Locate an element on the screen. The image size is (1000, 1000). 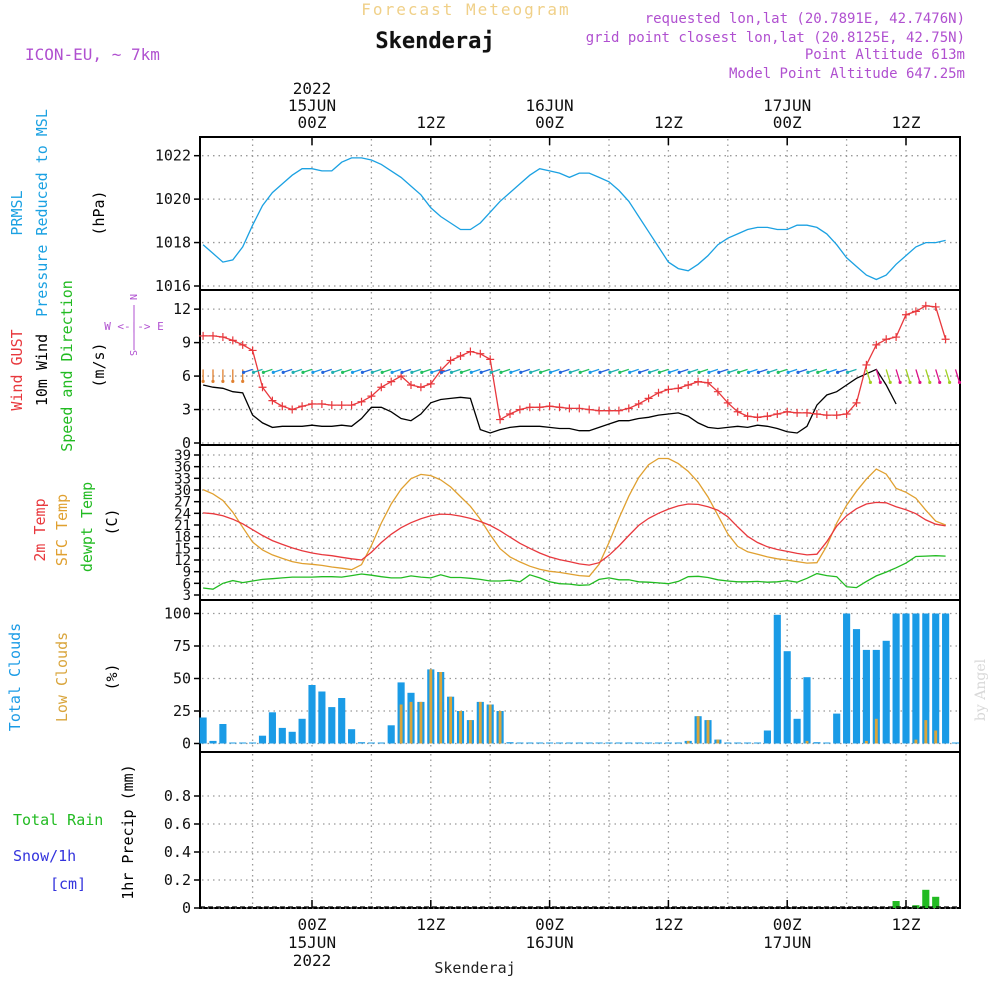
snow-label: Snow/1h is located at coordinates (44, 856).